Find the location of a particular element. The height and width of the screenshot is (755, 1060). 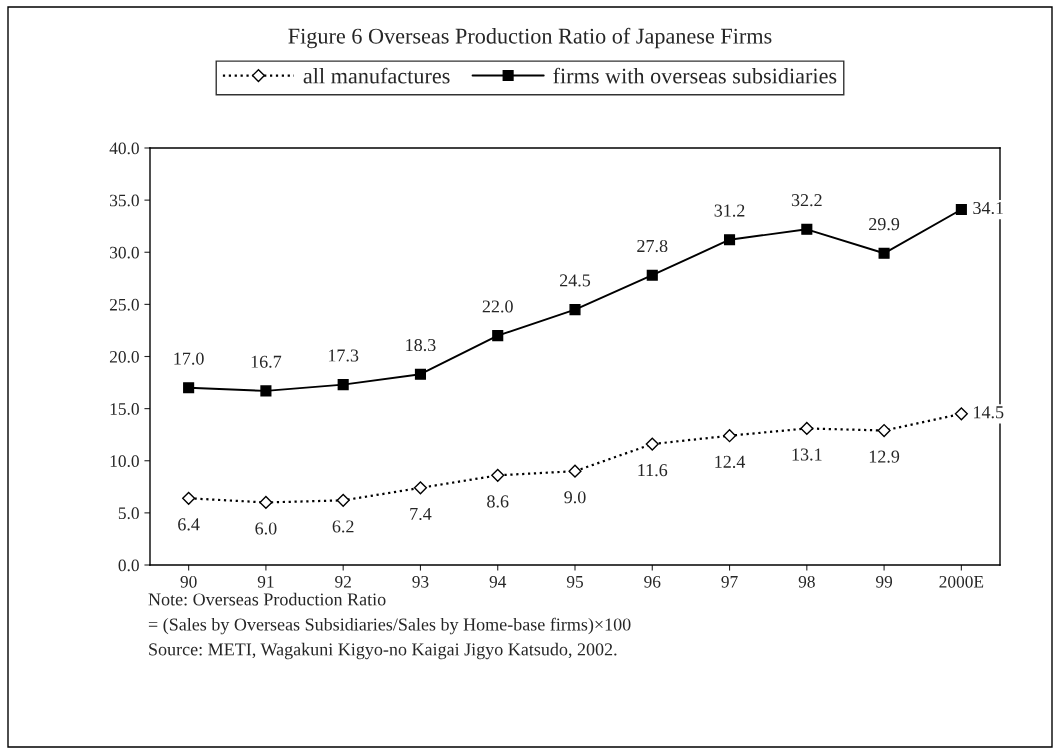

y-tick-label: 25.0 is located at coordinates (124, 304).